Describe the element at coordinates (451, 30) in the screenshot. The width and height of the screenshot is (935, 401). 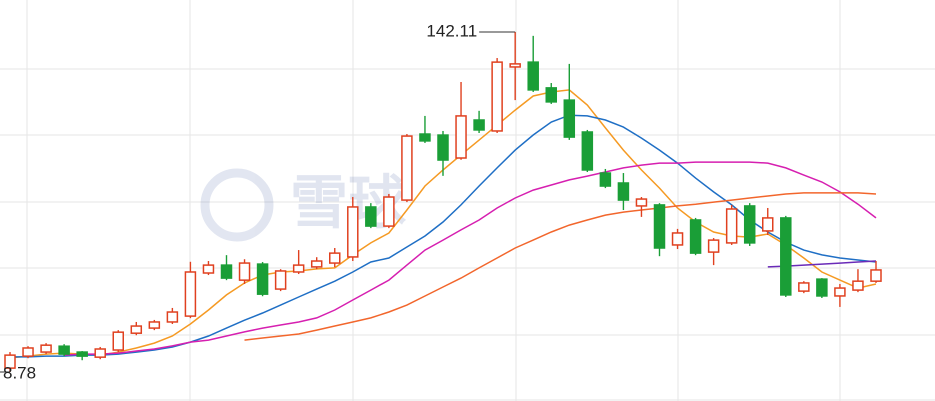
I see `high-label: 142.11` at that location.